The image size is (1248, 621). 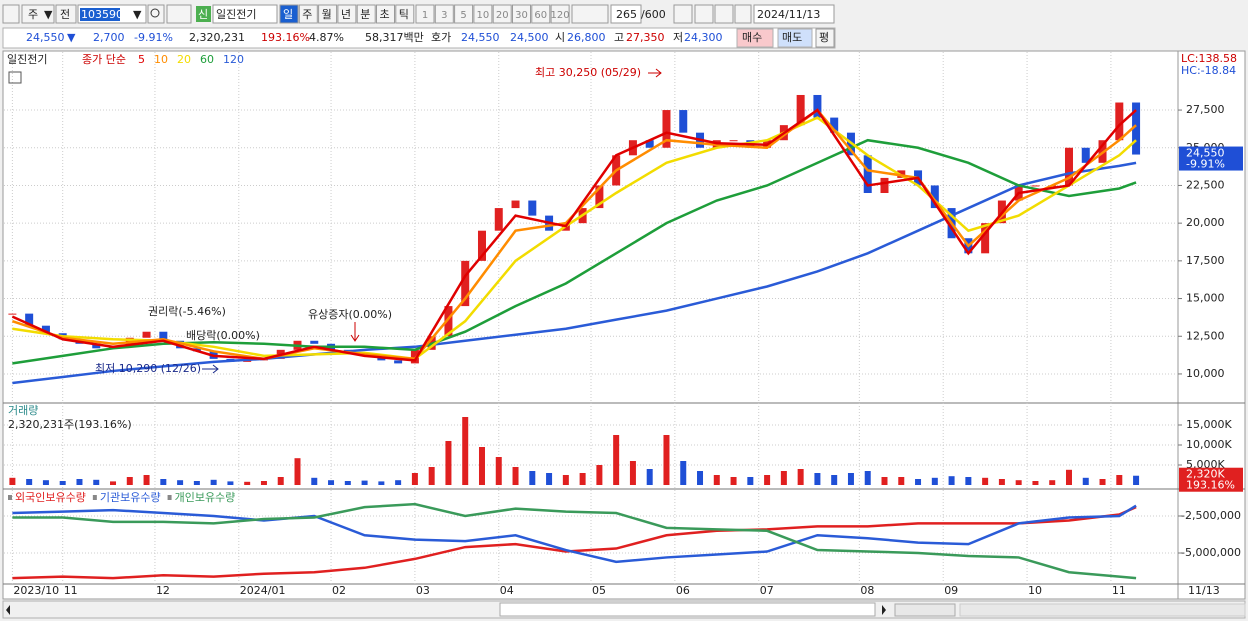 I want to click on scope-button, so click(x=66, y=14).